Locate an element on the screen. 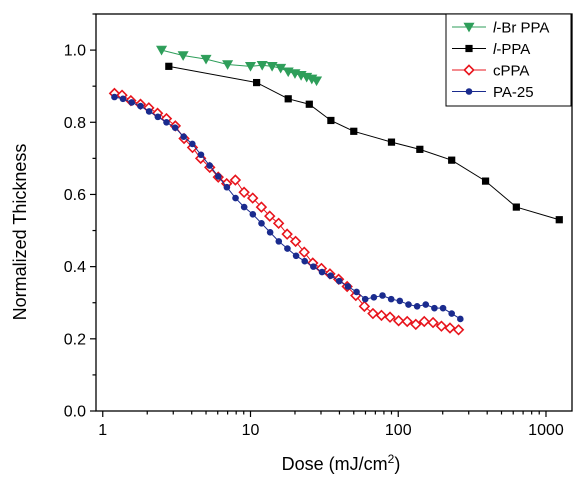  legend-label: l-Br PPA is located at coordinates (521, 28).